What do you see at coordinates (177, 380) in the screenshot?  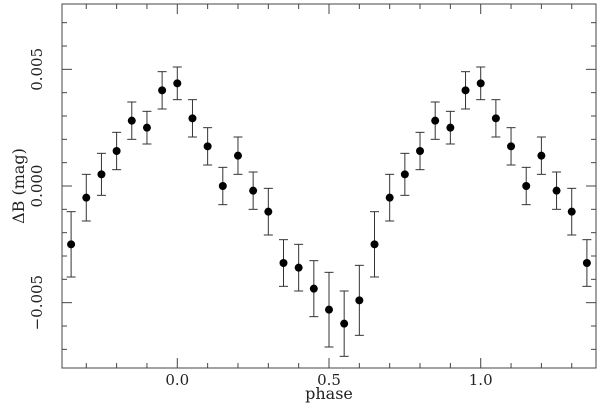 I see `x-tick-label: 0.0` at bounding box center [177, 380].